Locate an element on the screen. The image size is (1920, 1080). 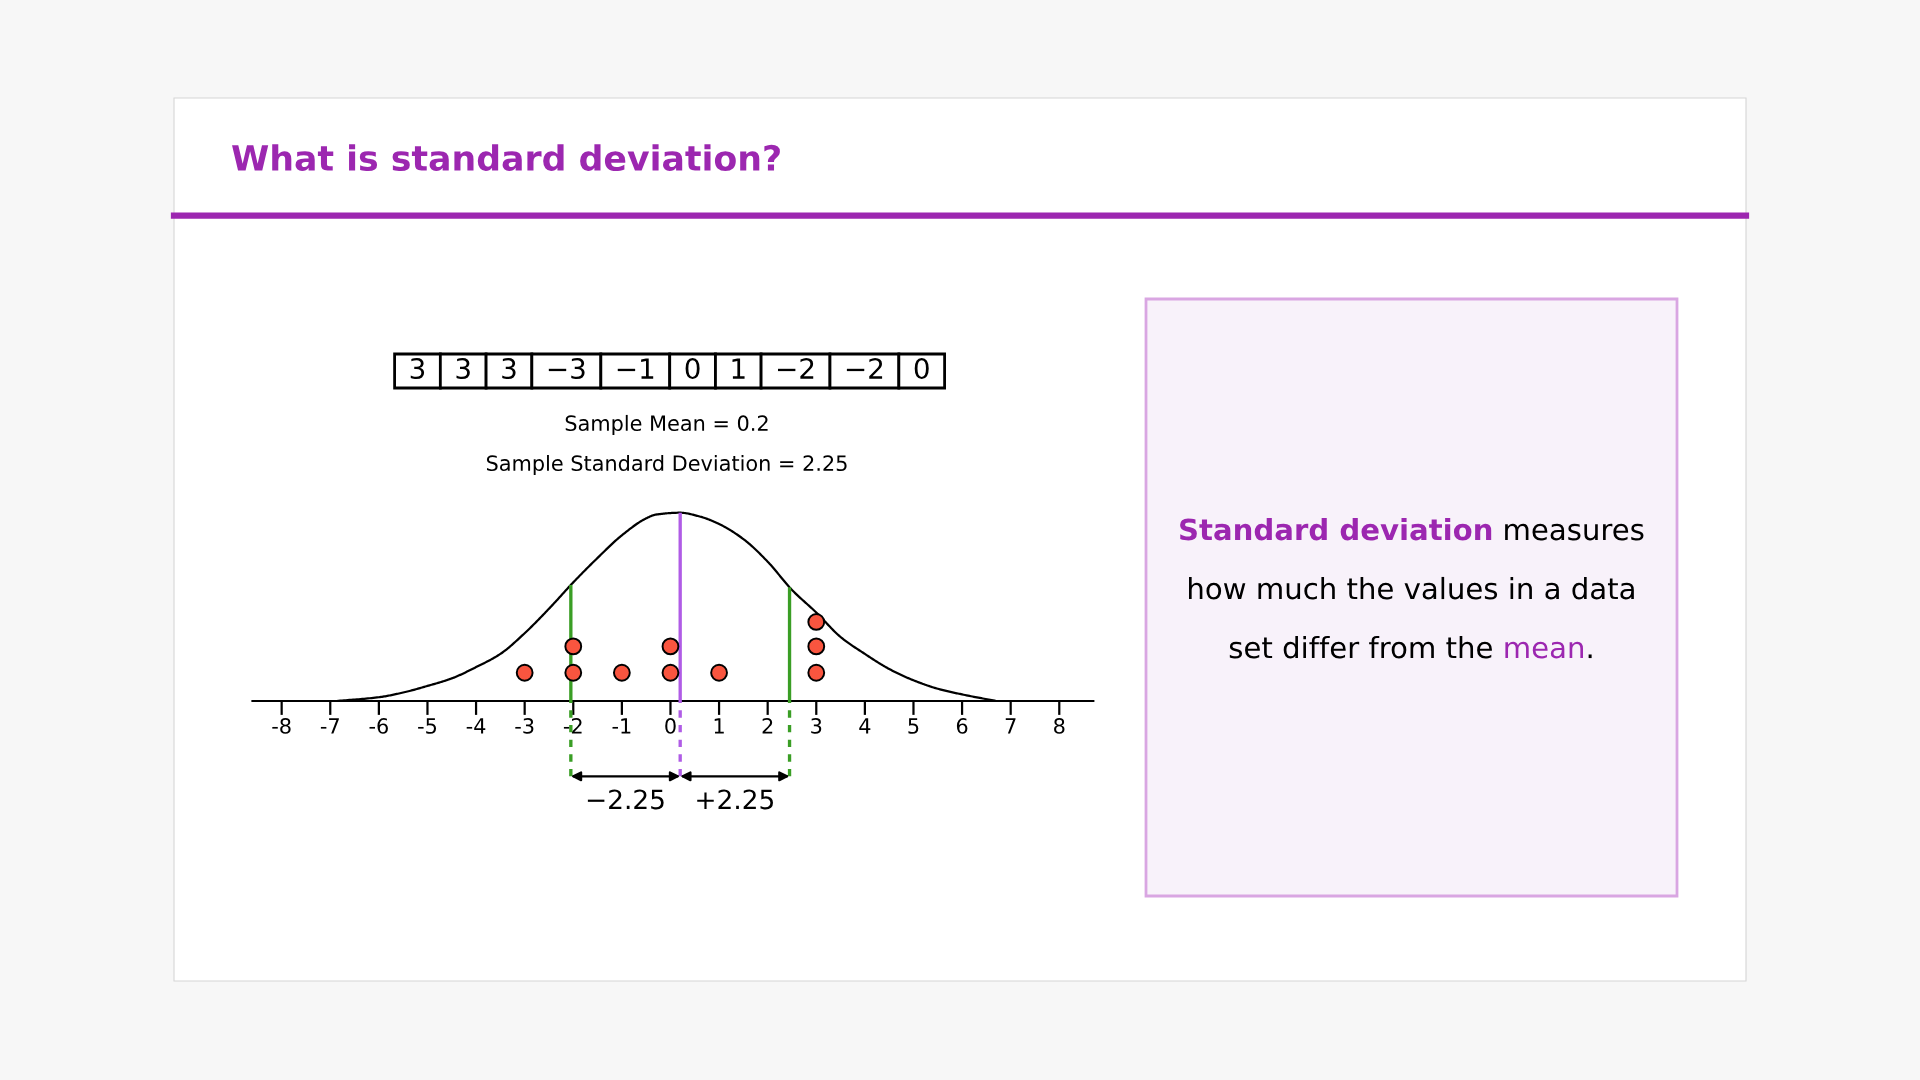
x-tick-label: -6 is located at coordinates (378, 726).